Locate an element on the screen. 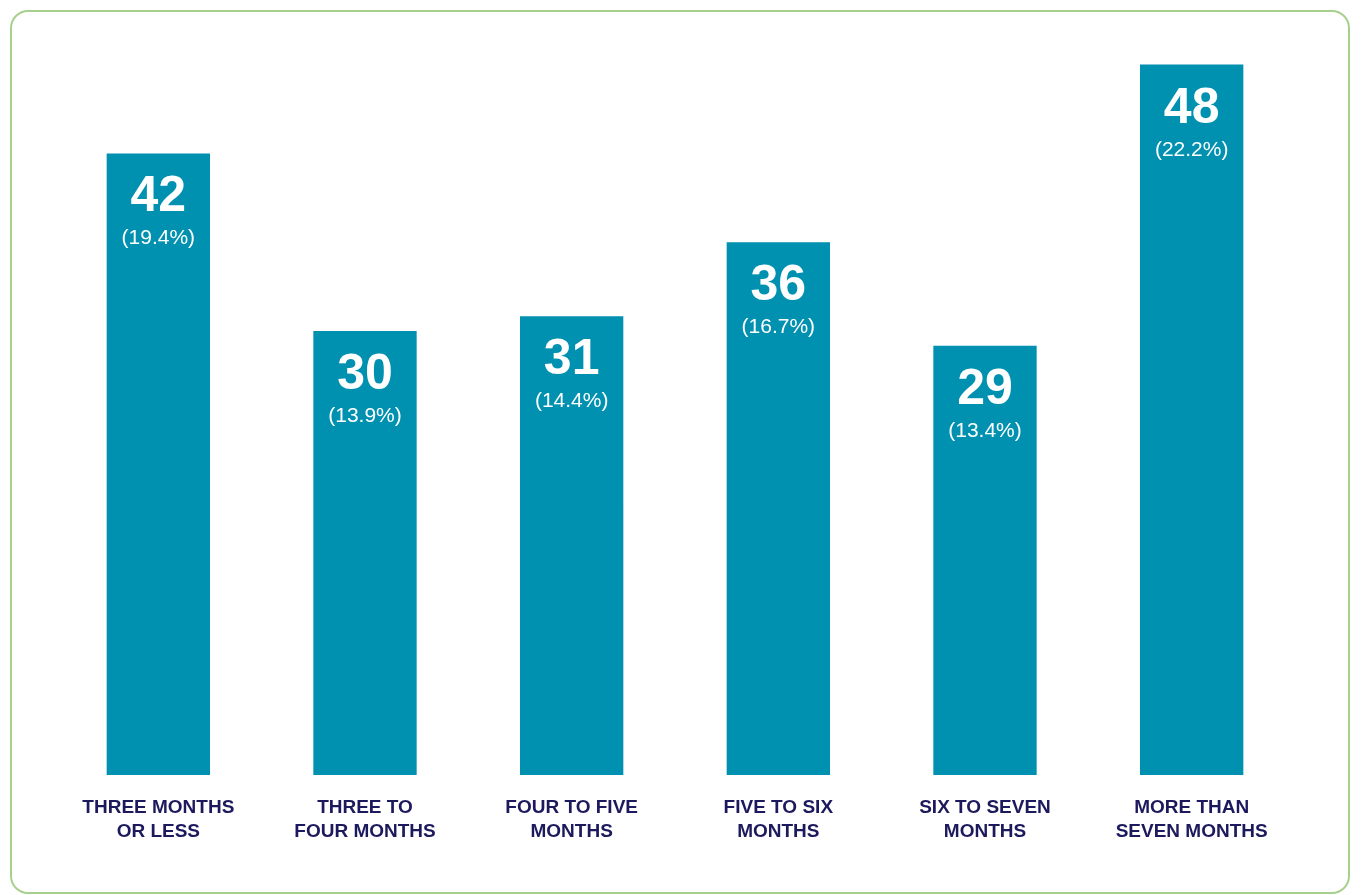 This screenshot has width=1362, height=895. data-label: 48 is located at coordinates (1191, 105).